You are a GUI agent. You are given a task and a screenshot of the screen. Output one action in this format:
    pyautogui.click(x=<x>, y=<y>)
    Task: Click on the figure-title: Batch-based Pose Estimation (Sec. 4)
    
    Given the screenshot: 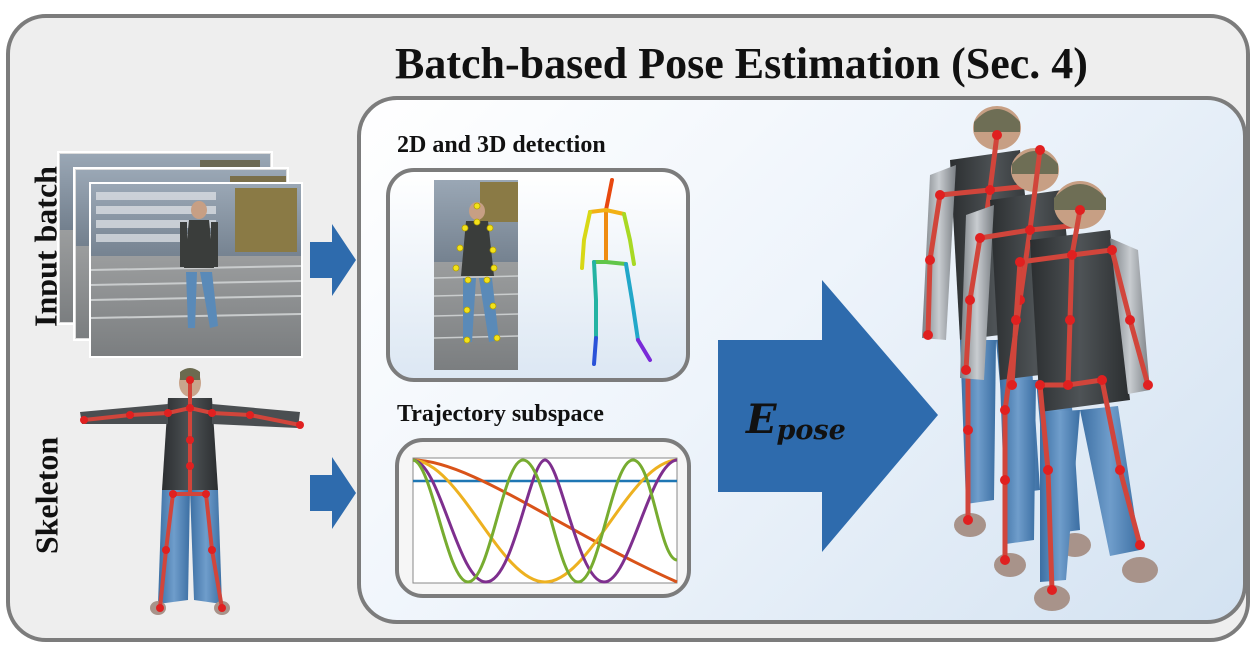 What is the action you would take?
    pyautogui.click(x=741, y=63)
    